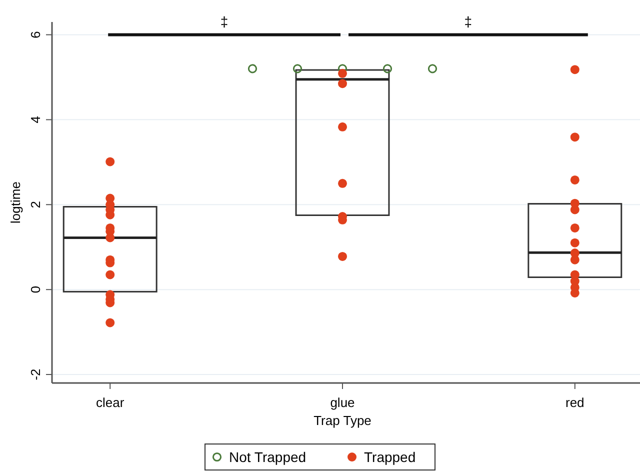  Describe the element at coordinates (390, 457) in the screenshot. I see `legend-label: Trapped` at that location.